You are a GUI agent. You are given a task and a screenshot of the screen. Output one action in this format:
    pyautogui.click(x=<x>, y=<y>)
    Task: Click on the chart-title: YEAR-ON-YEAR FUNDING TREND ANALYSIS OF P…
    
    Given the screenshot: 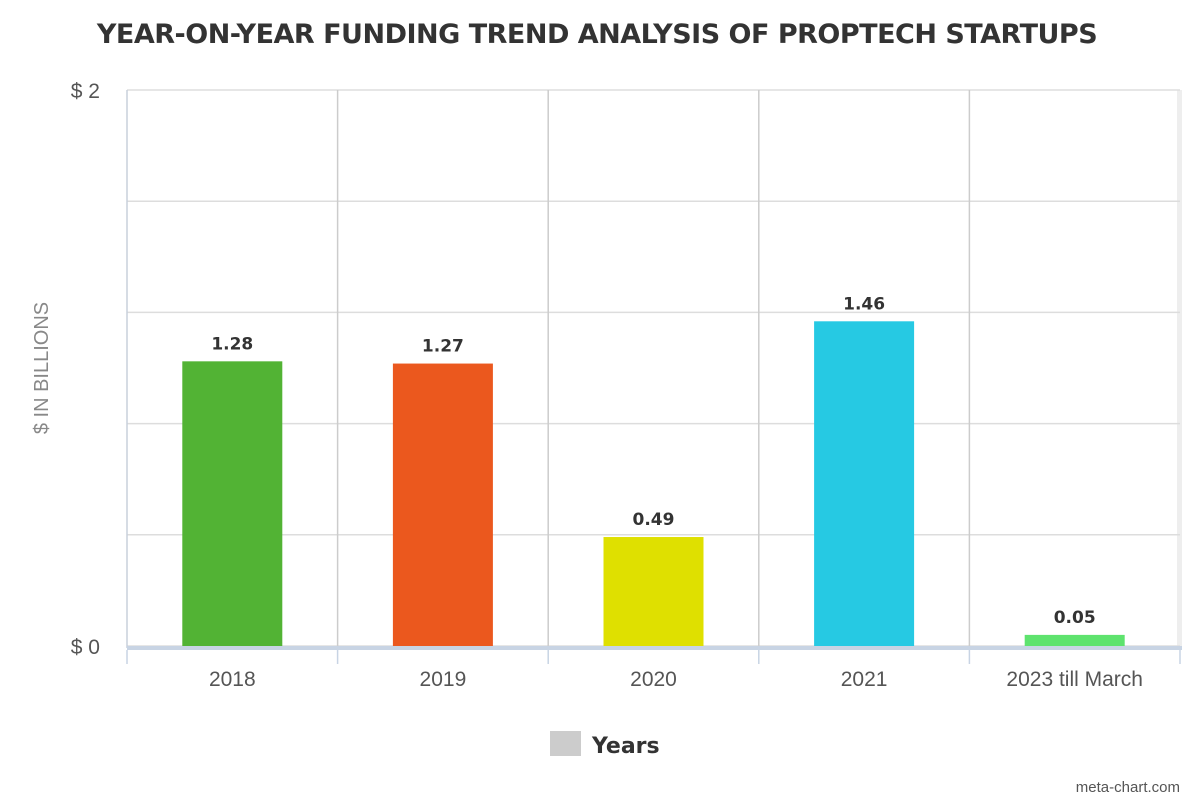 What is the action you would take?
    pyautogui.click(x=596, y=34)
    